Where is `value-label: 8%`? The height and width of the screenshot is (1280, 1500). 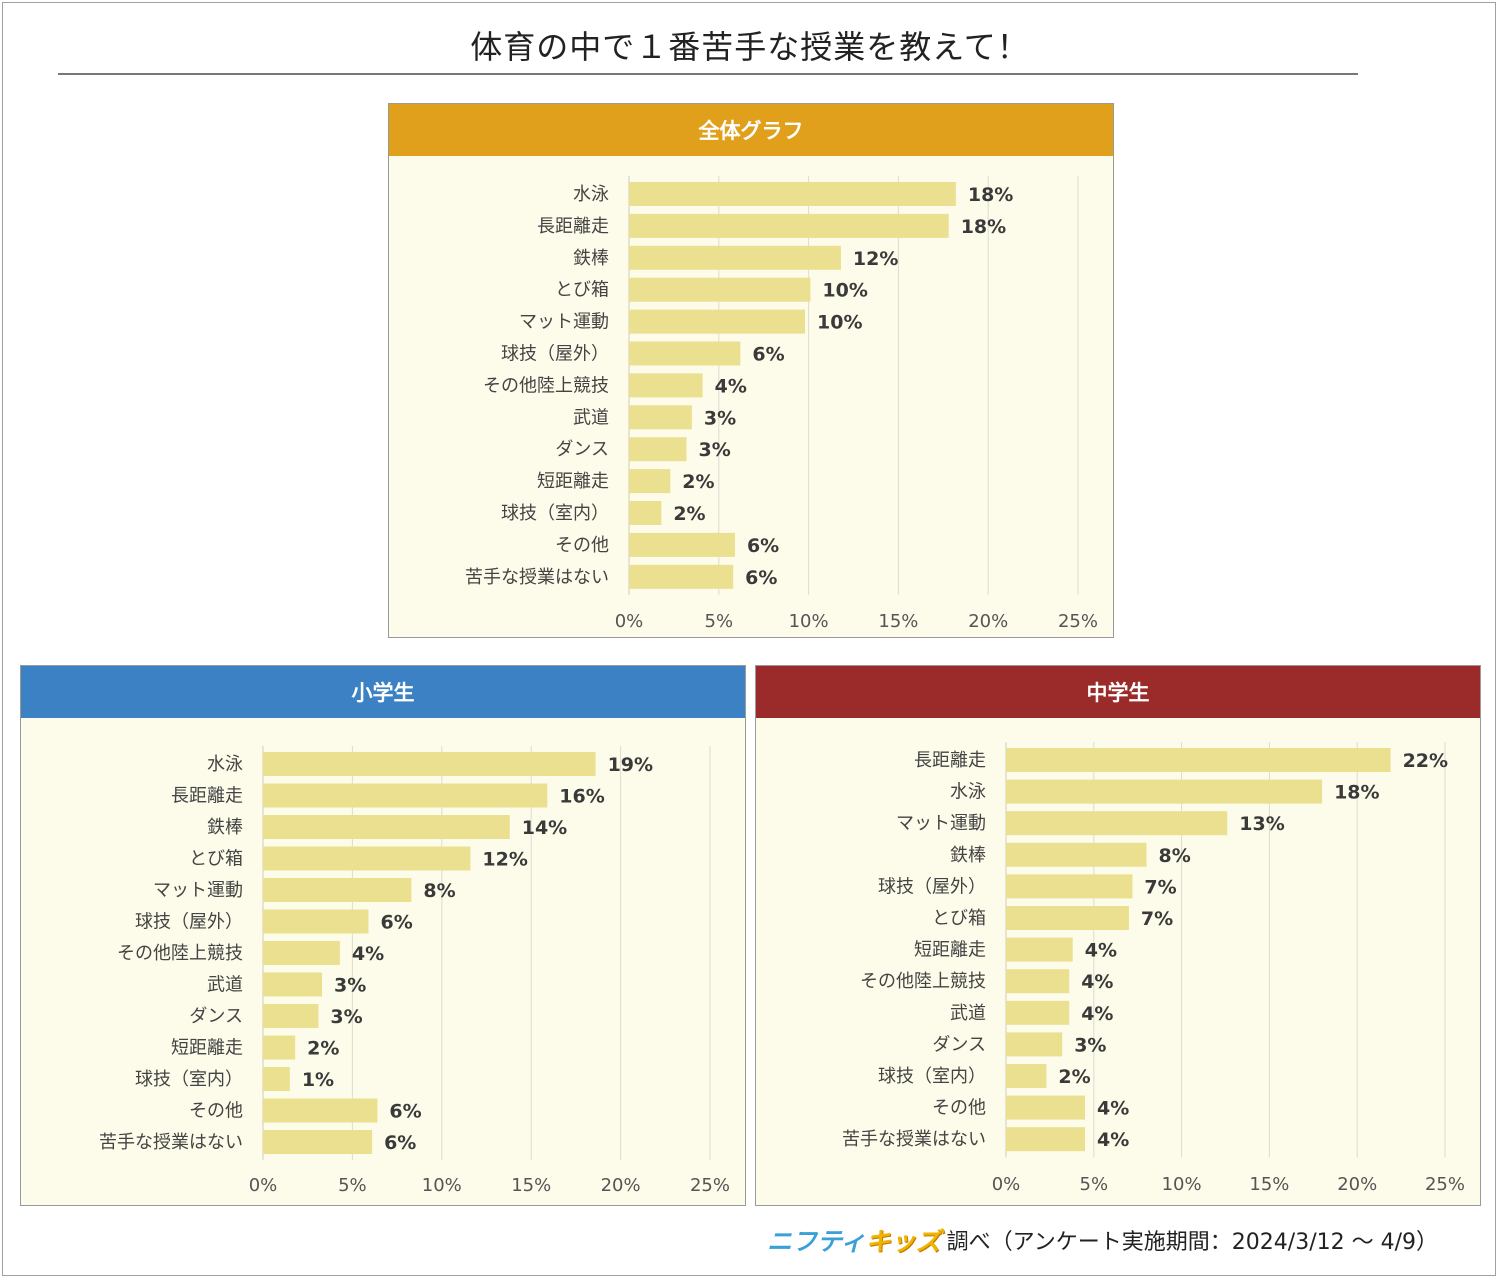
value-label: 8% is located at coordinates (439, 891).